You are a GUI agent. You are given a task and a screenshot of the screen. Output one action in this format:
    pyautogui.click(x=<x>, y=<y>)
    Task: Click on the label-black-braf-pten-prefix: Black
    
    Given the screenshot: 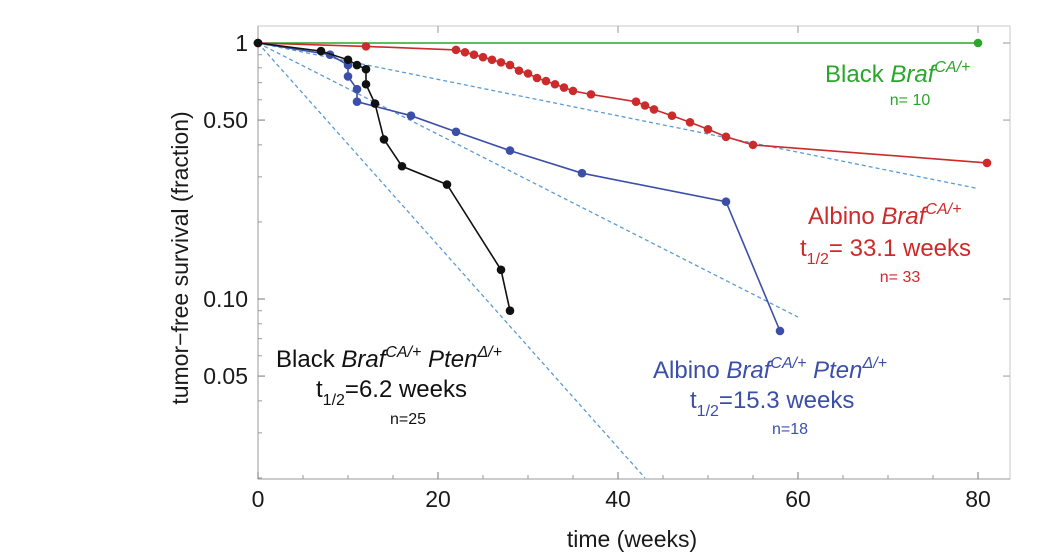 What is the action you would take?
    pyautogui.click(x=308, y=359)
    